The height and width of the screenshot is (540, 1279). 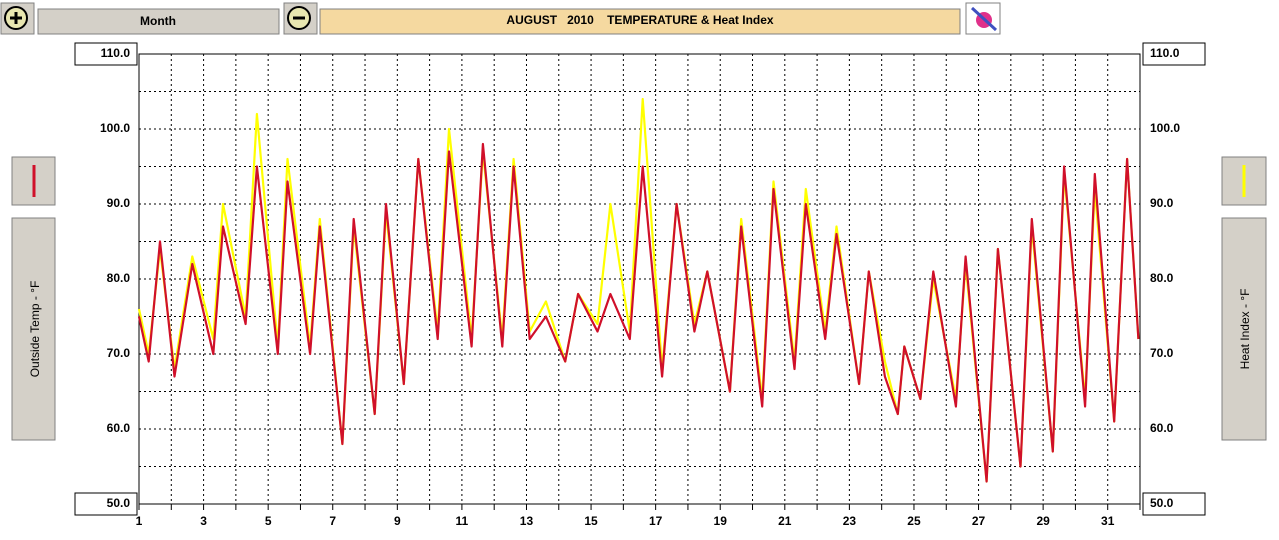 I want to click on period-label: Month, so click(x=158, y=21).